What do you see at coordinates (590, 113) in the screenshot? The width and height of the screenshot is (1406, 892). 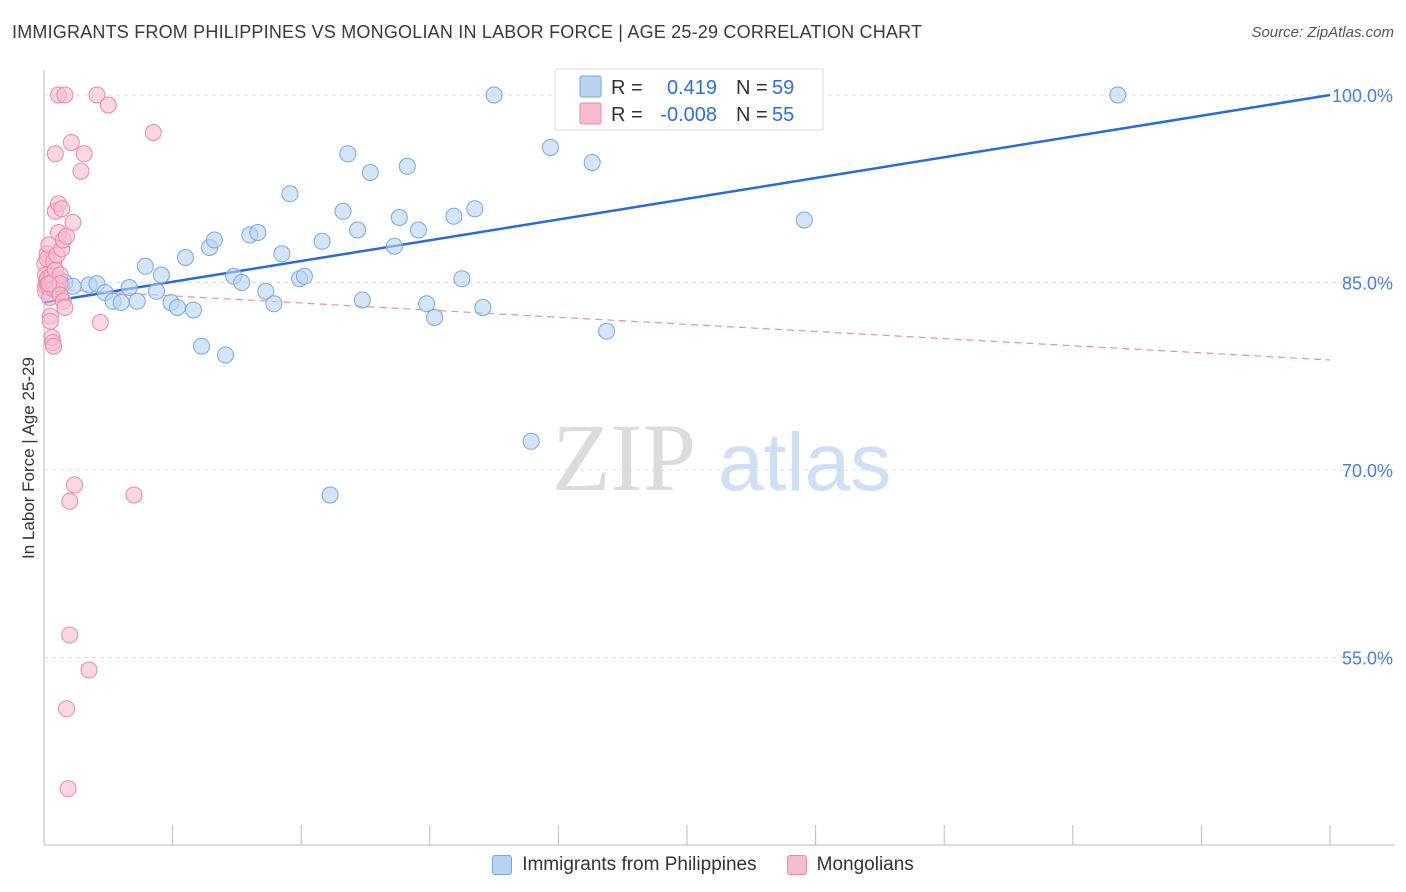 I see `legend-swatch-pink` at bounding box center [590, 113].